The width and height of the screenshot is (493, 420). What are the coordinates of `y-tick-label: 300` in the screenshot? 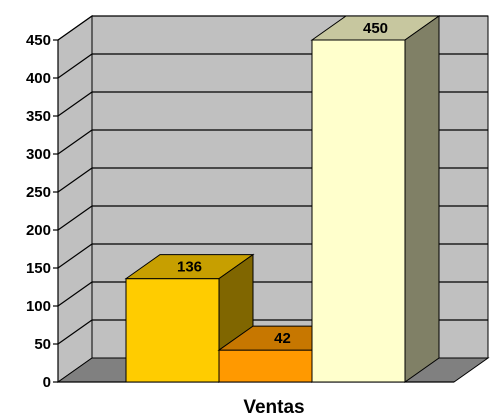 It's located at (38, 154).